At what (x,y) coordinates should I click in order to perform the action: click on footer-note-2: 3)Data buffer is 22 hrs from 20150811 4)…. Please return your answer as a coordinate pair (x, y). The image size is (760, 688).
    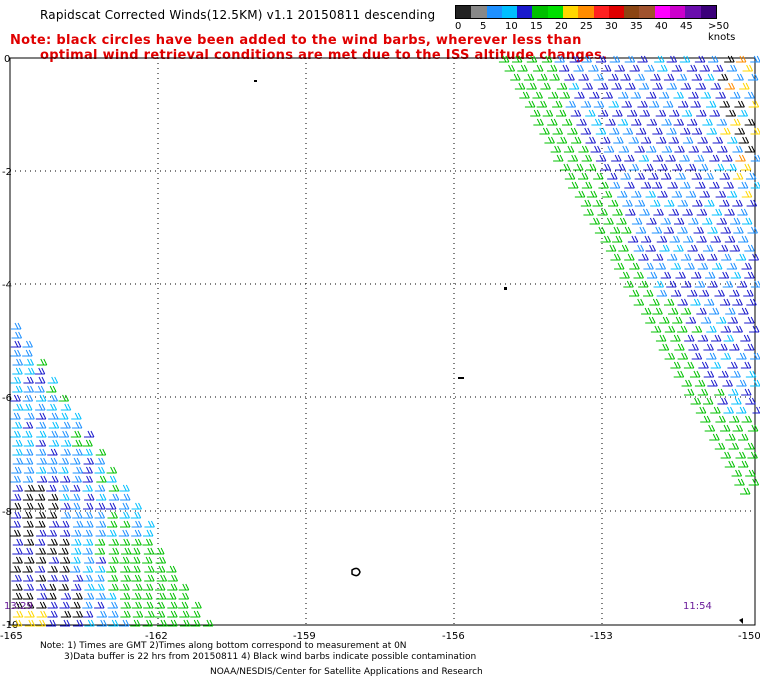
    Looking at the image, I should click on (270, 657).